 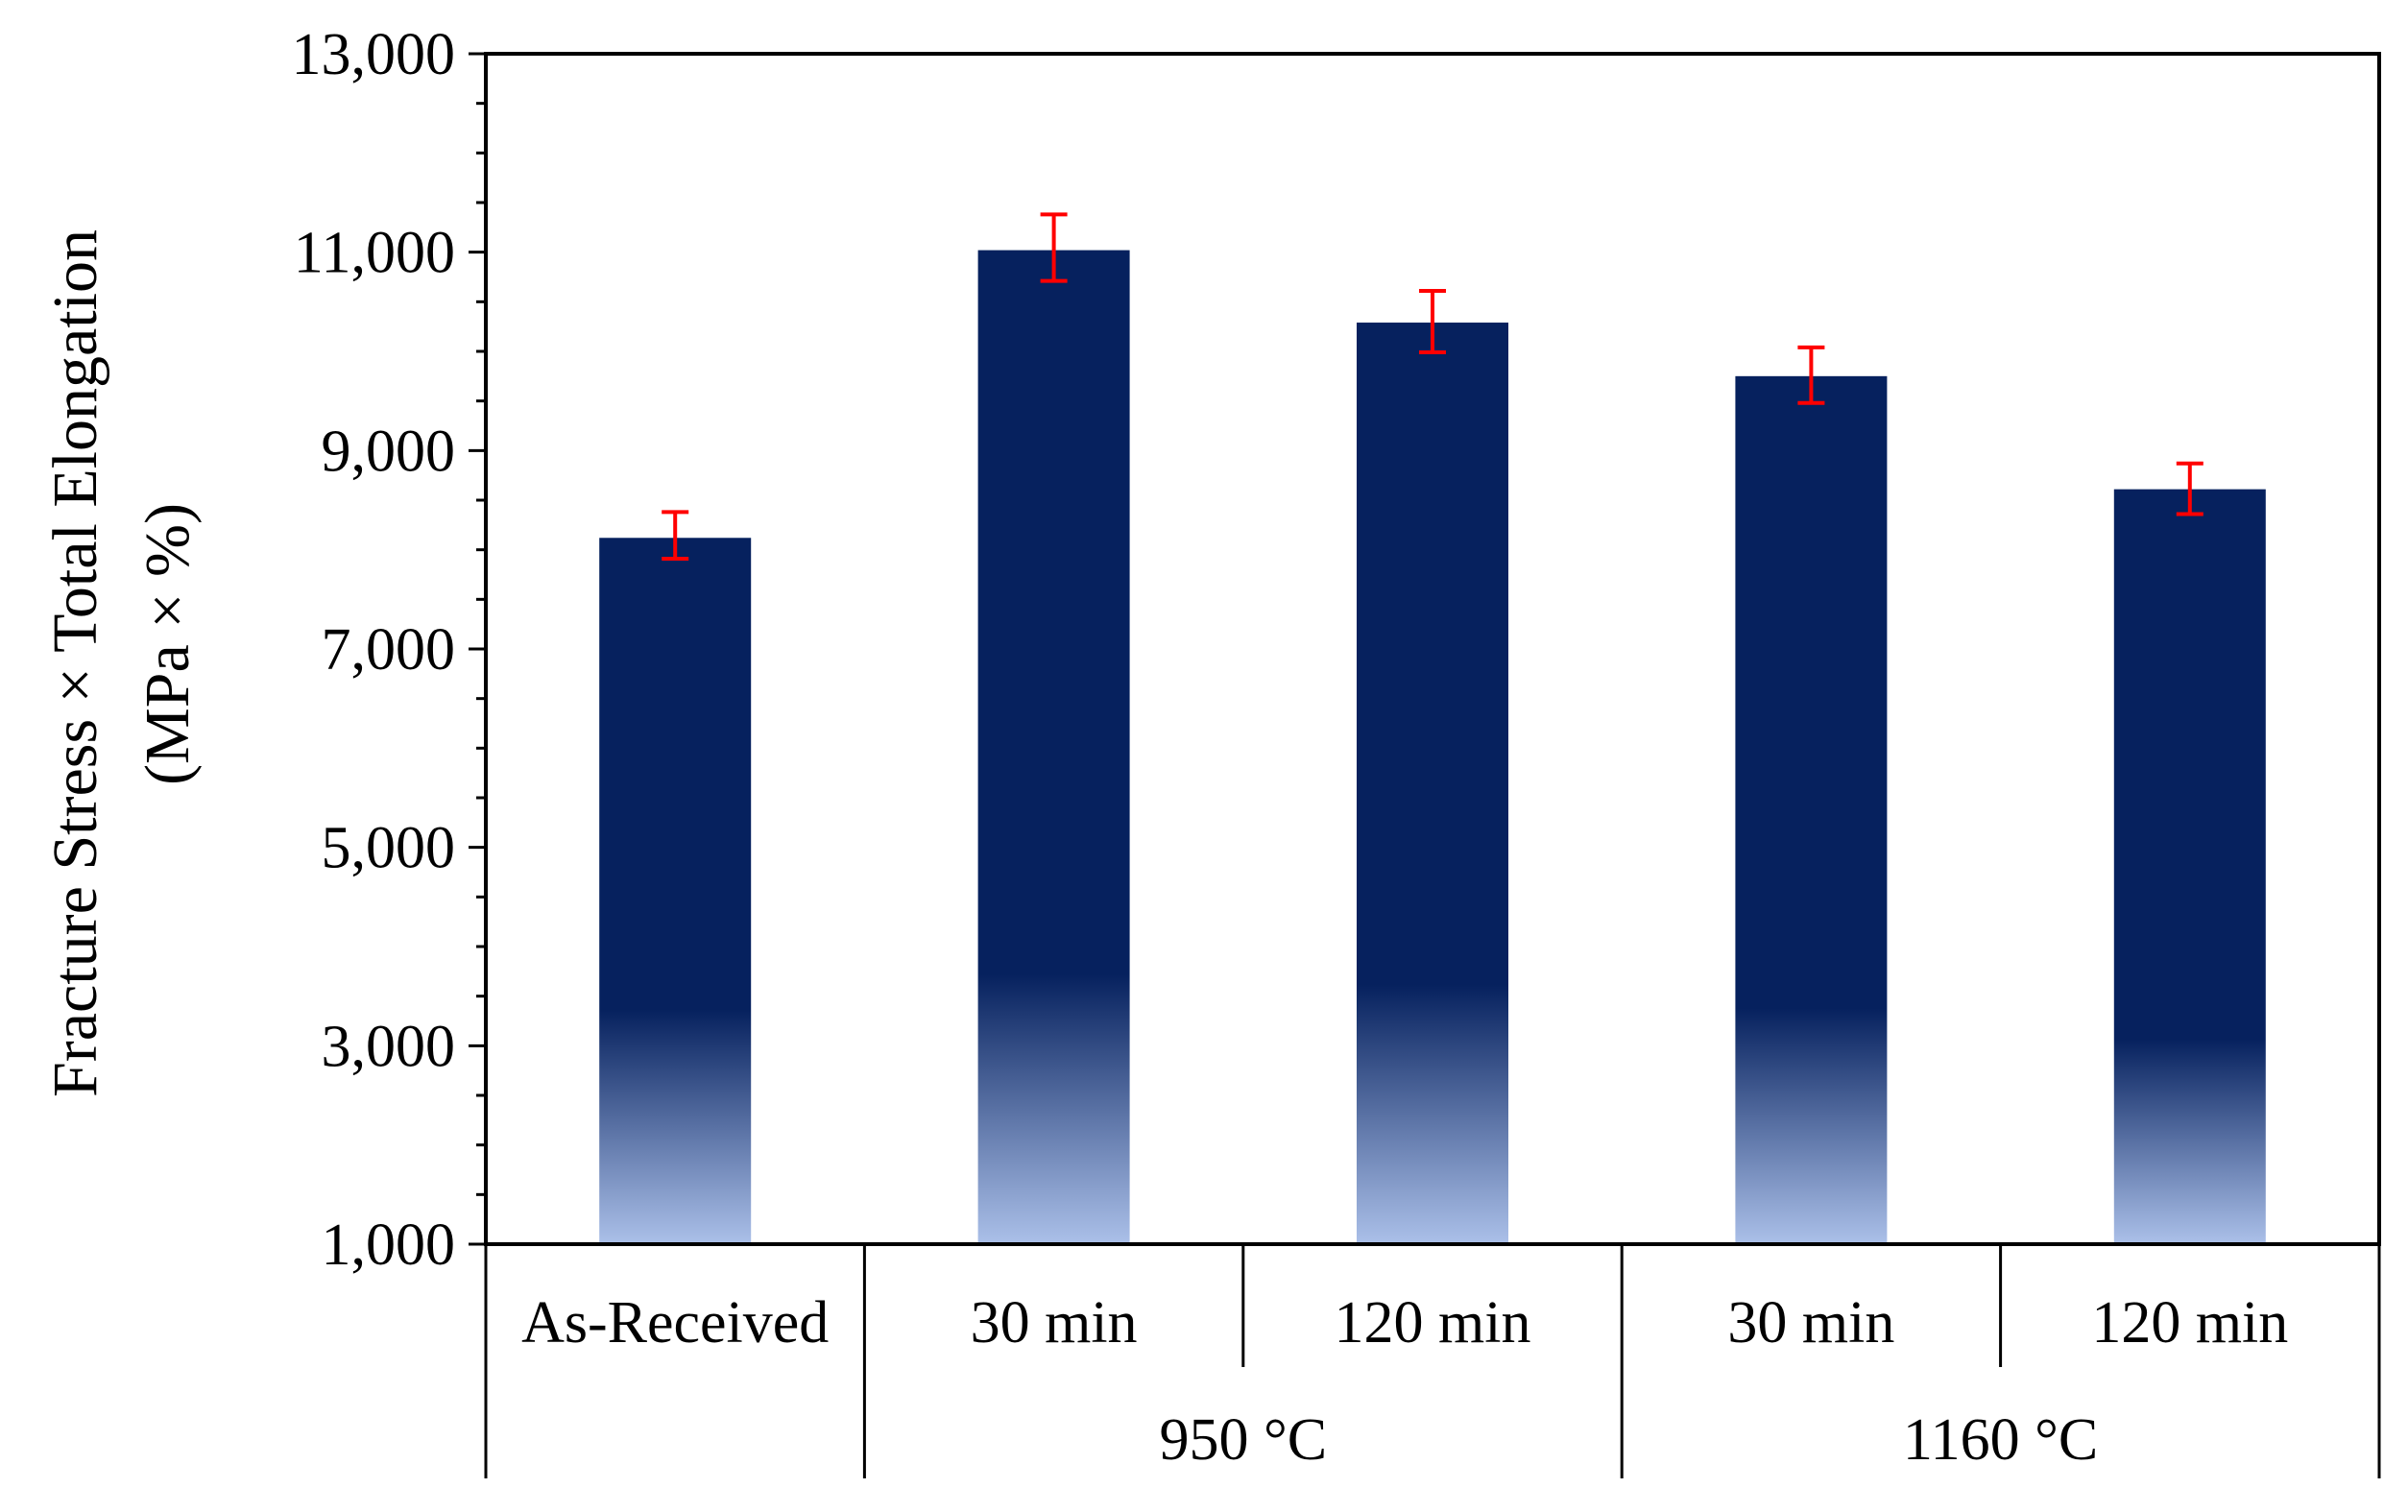 What do you see at coordinates (374, 54) in the screenshot?
I see `y-tick-label: 13,000` at bounding box center [374, 54].